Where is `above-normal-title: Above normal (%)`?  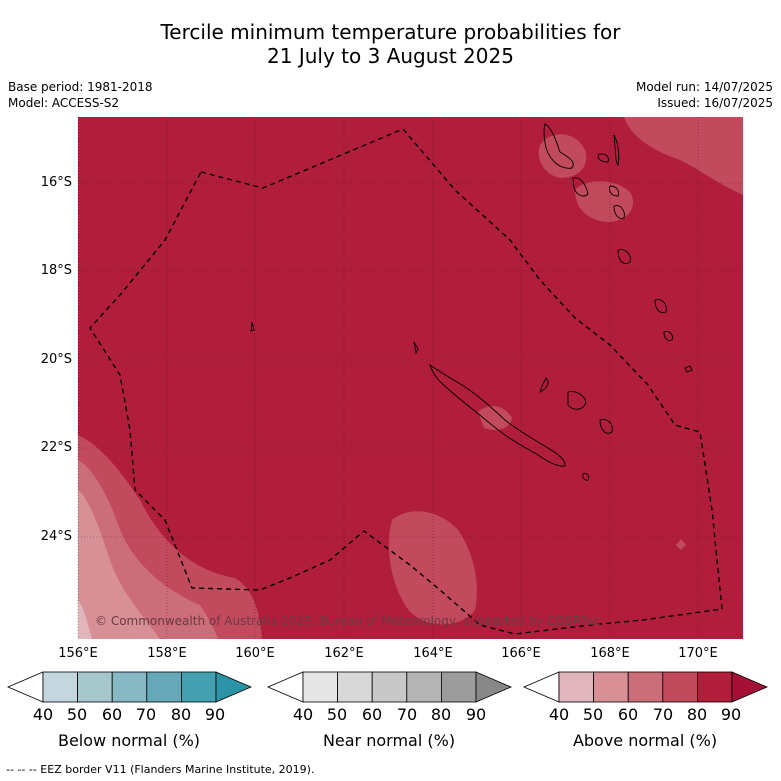 above-normal-title: Above normal (%) is located at coordinates (645, 740).